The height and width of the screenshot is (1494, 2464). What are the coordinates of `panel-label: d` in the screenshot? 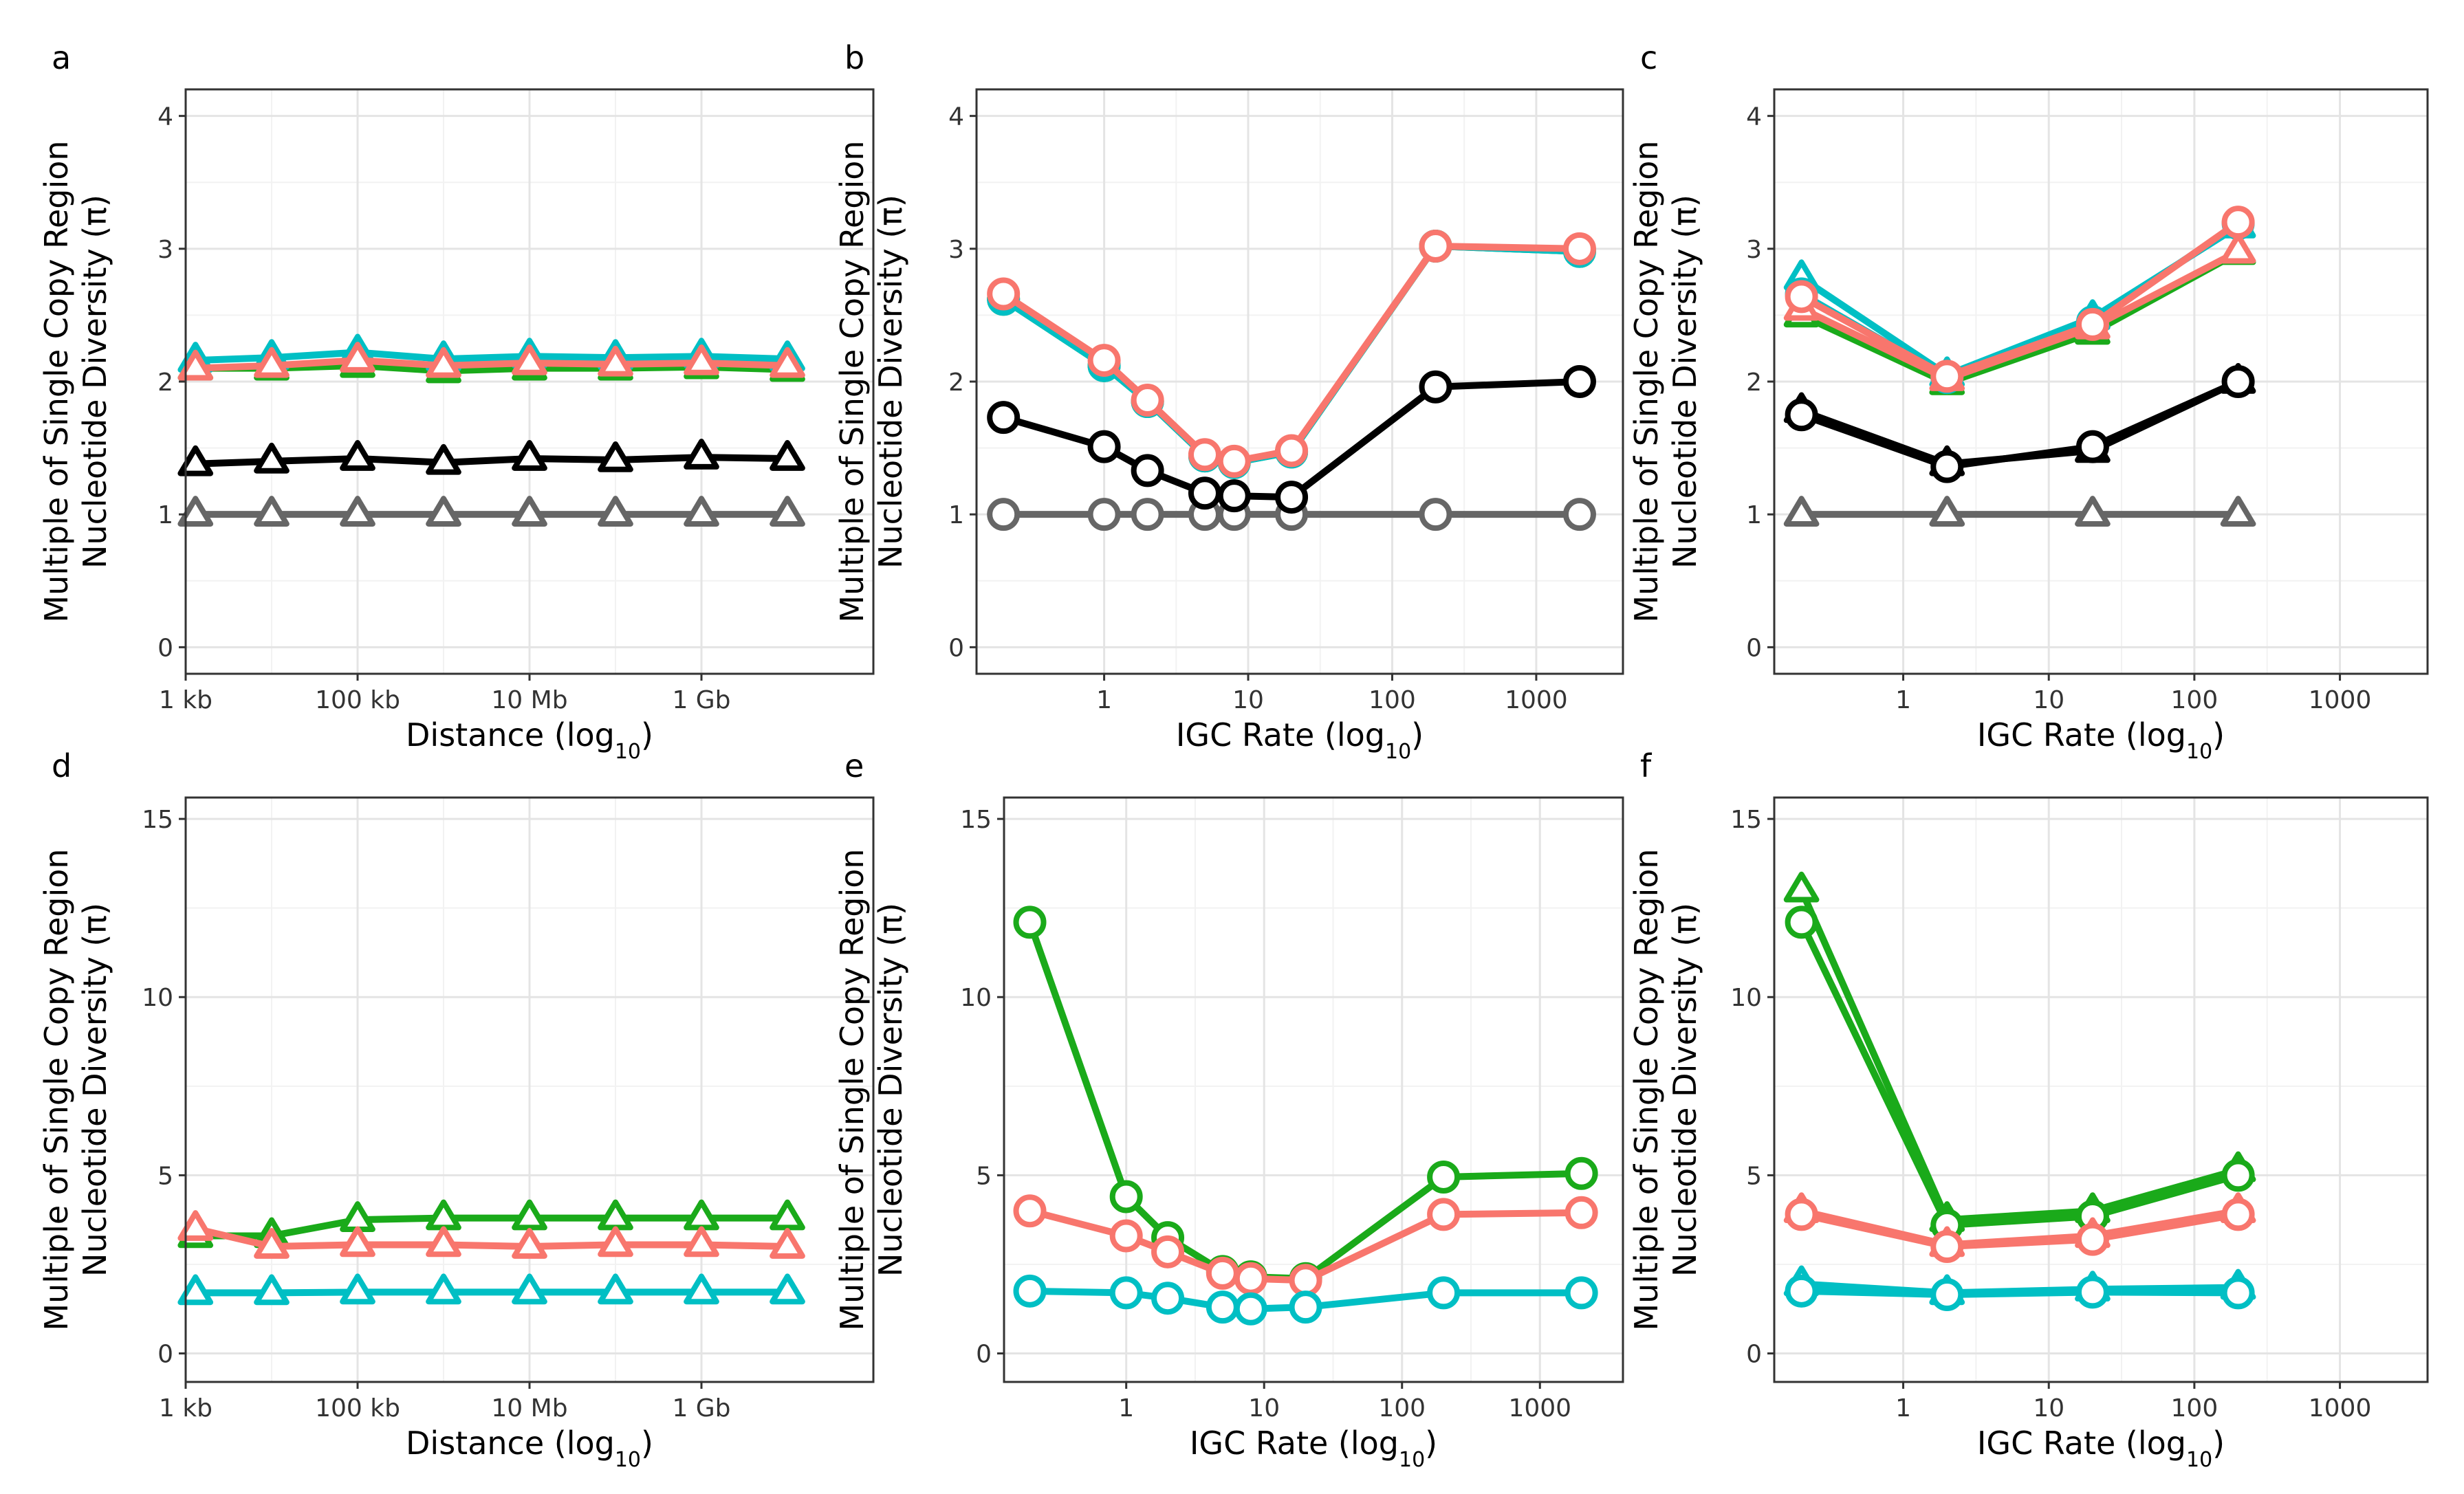 It's located at (62, 766).